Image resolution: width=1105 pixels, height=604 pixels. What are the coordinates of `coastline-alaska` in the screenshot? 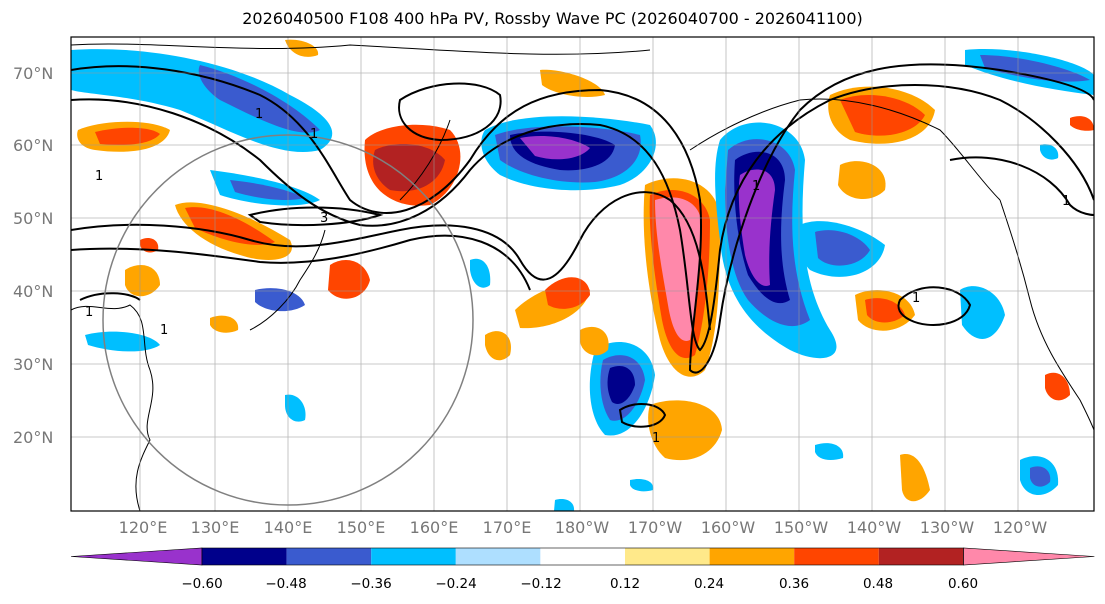 It's located at (845, 149).